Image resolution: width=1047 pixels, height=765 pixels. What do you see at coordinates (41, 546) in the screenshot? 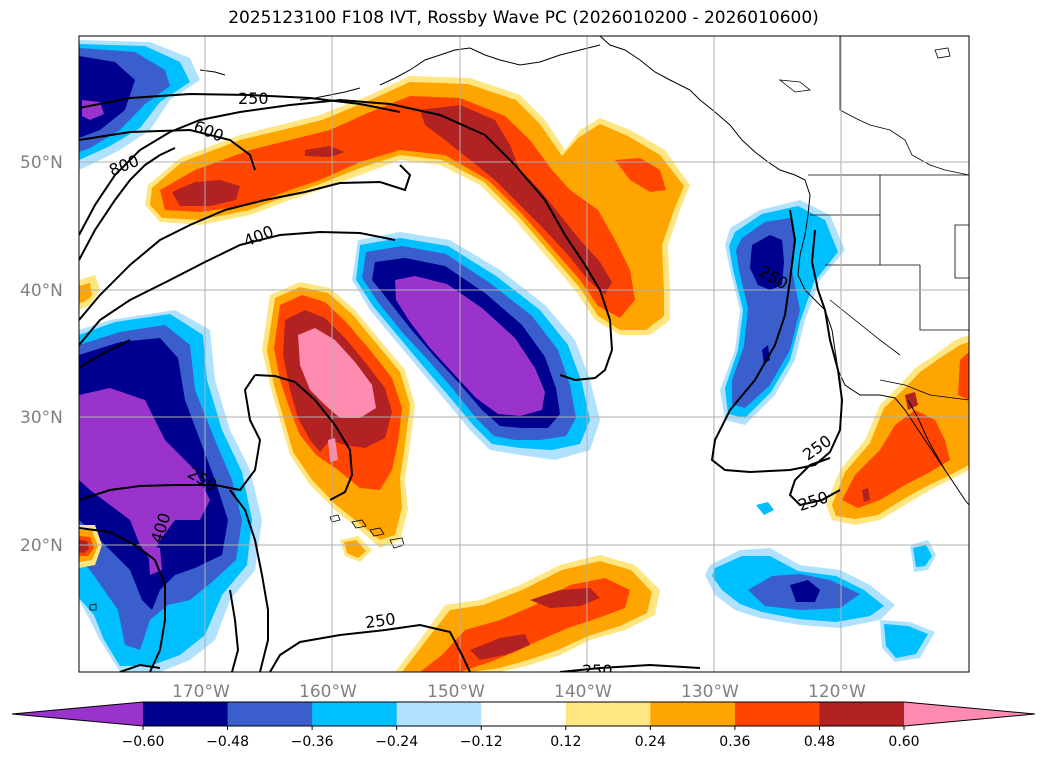
I see `lat-label: 20°N` at bounding box center [41, 546].